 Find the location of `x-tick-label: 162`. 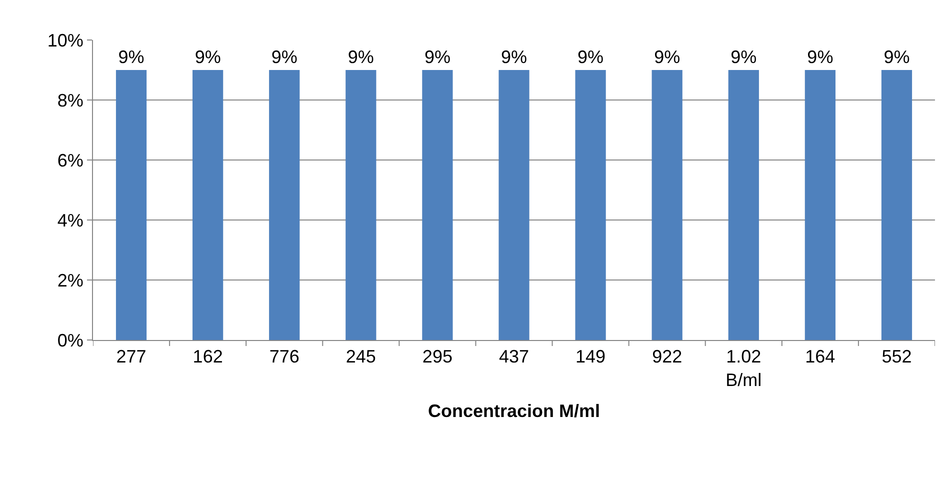

x-tick-label: 162 is located at coordinates (207, 356).